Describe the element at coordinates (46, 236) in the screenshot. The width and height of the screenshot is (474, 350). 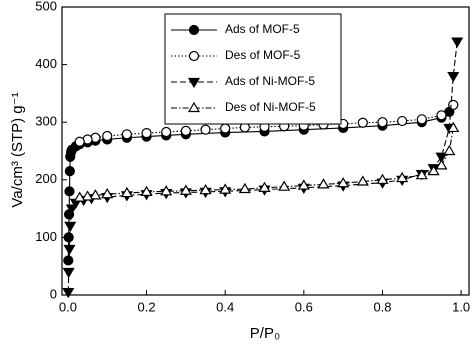
I see `y-tick-label: 100` at that location.